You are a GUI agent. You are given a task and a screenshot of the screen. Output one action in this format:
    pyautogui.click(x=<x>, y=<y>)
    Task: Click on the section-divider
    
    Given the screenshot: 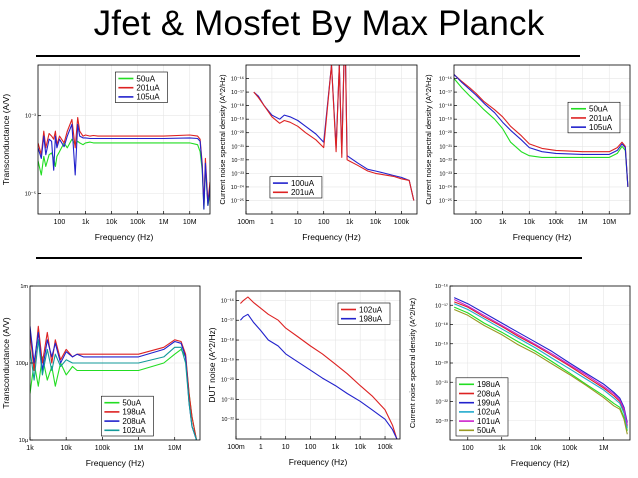 What is the action you would take?
    pyautogui.click(x=309, y=258)
    